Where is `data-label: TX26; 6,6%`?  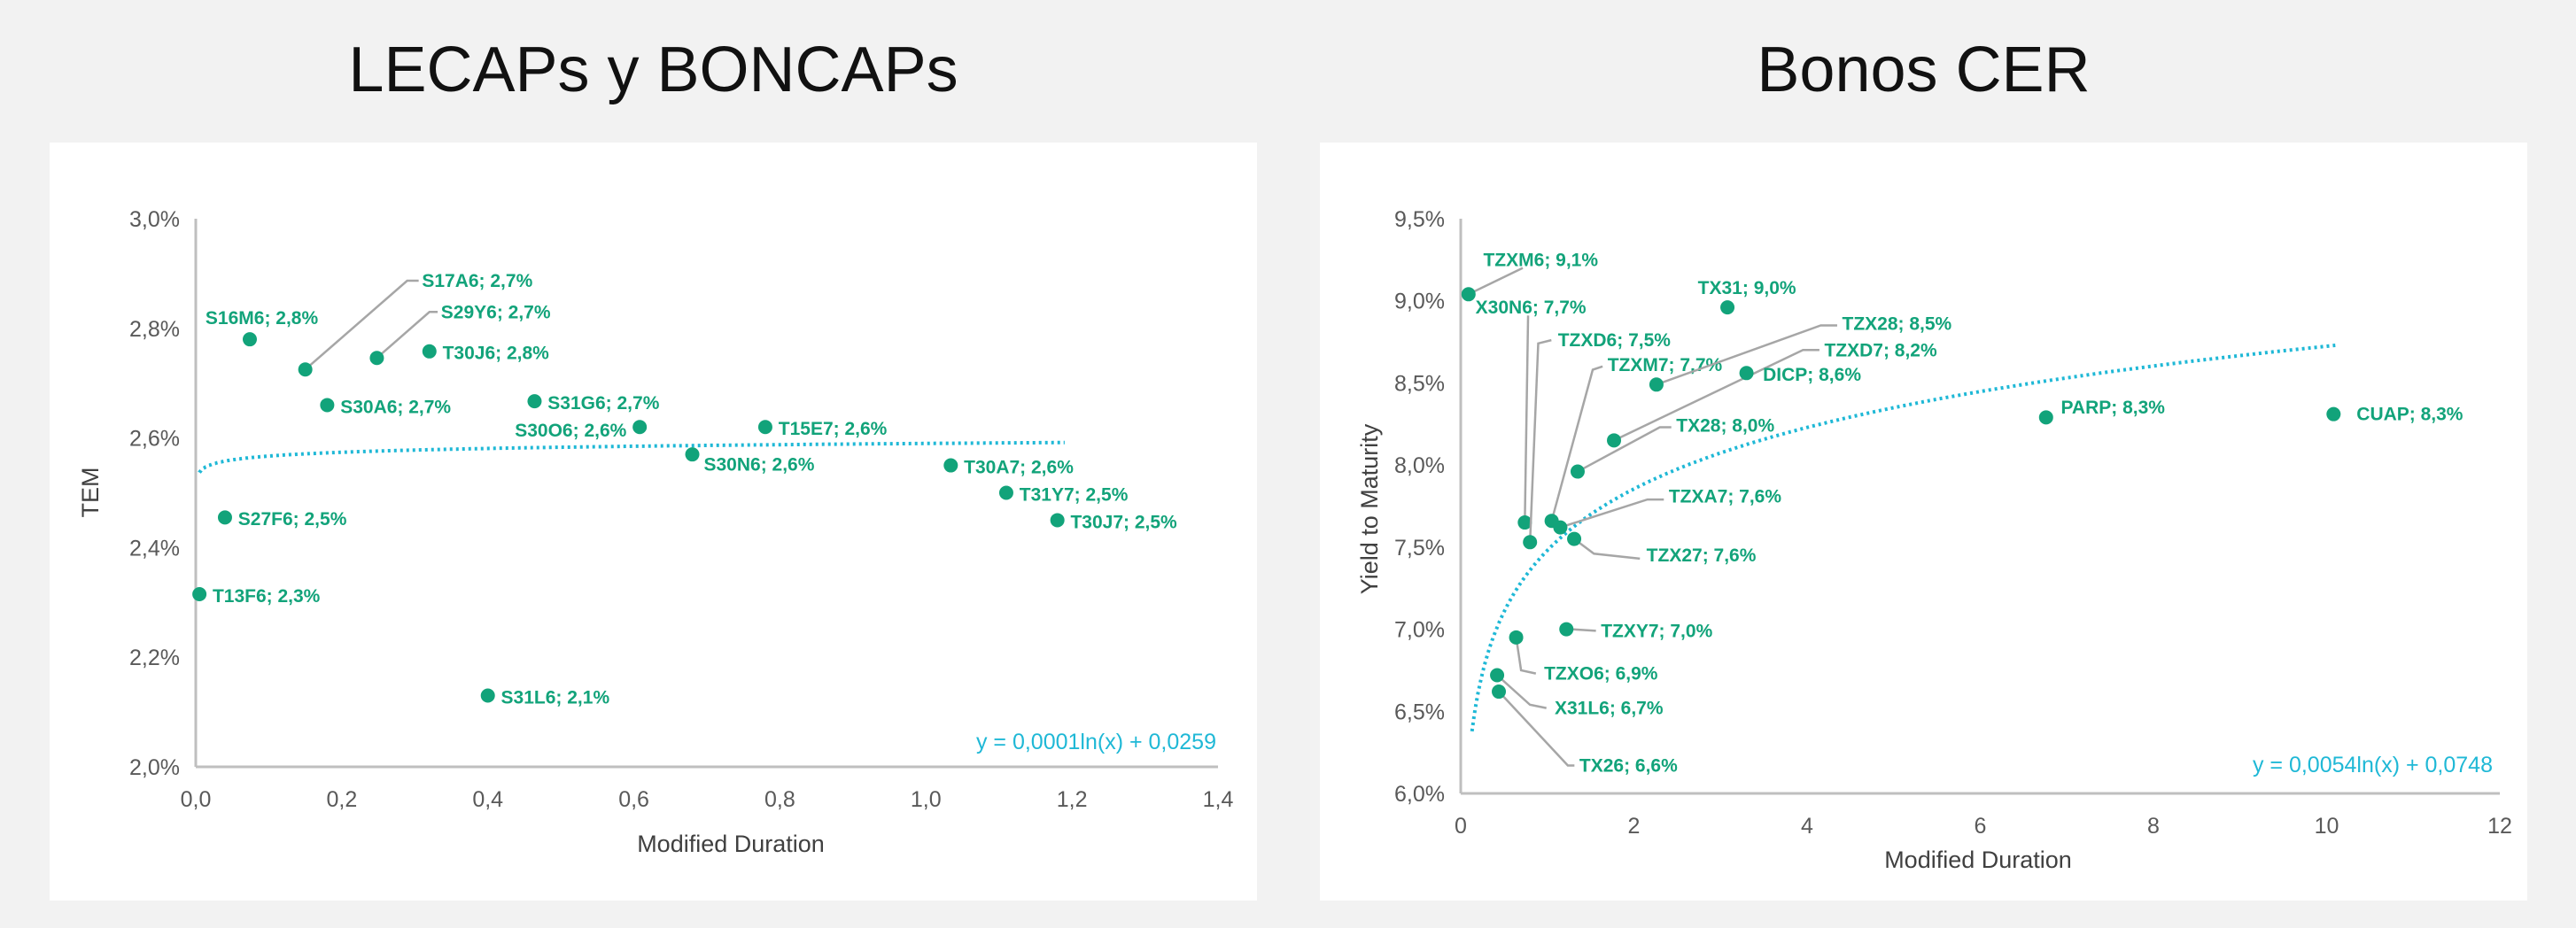
data-label: TX26; 6,6% is located at coordinates (1628, 767).